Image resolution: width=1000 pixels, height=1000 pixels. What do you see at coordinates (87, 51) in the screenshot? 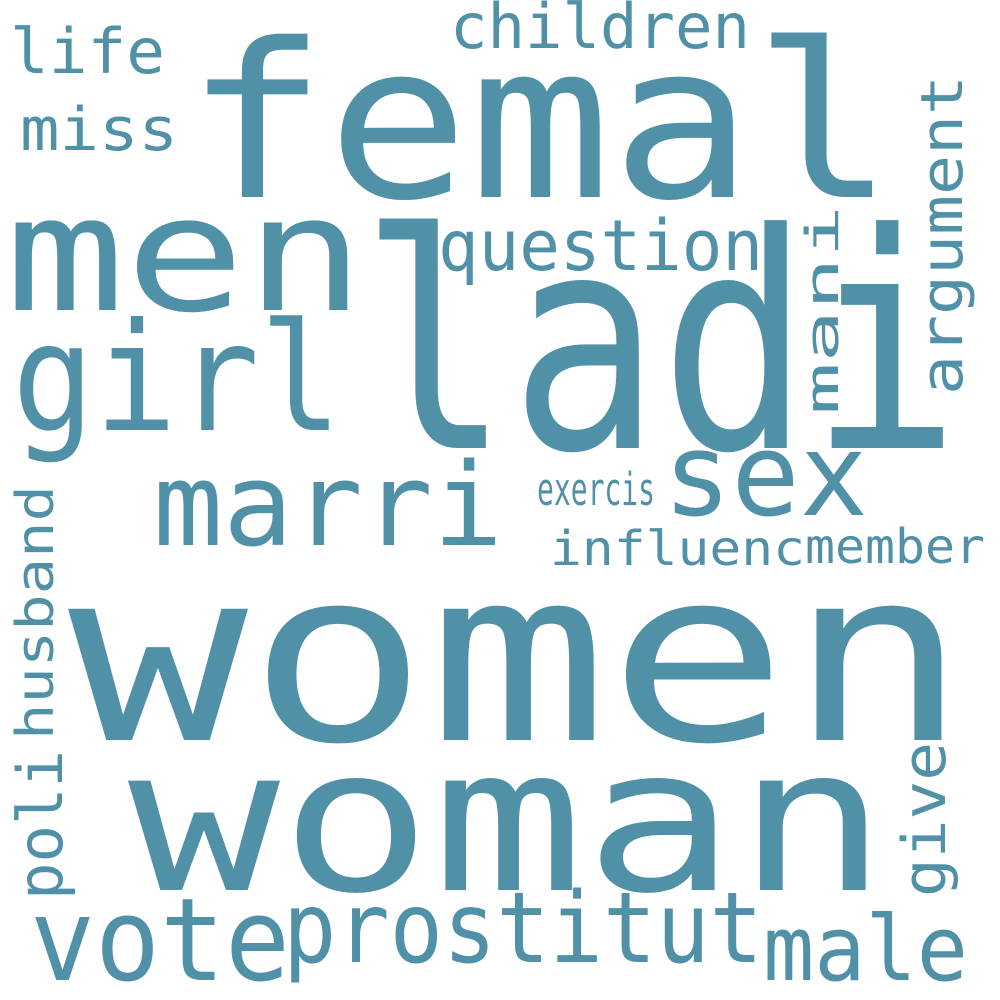
I see `word-life: life` at bounding box center [87, 51].